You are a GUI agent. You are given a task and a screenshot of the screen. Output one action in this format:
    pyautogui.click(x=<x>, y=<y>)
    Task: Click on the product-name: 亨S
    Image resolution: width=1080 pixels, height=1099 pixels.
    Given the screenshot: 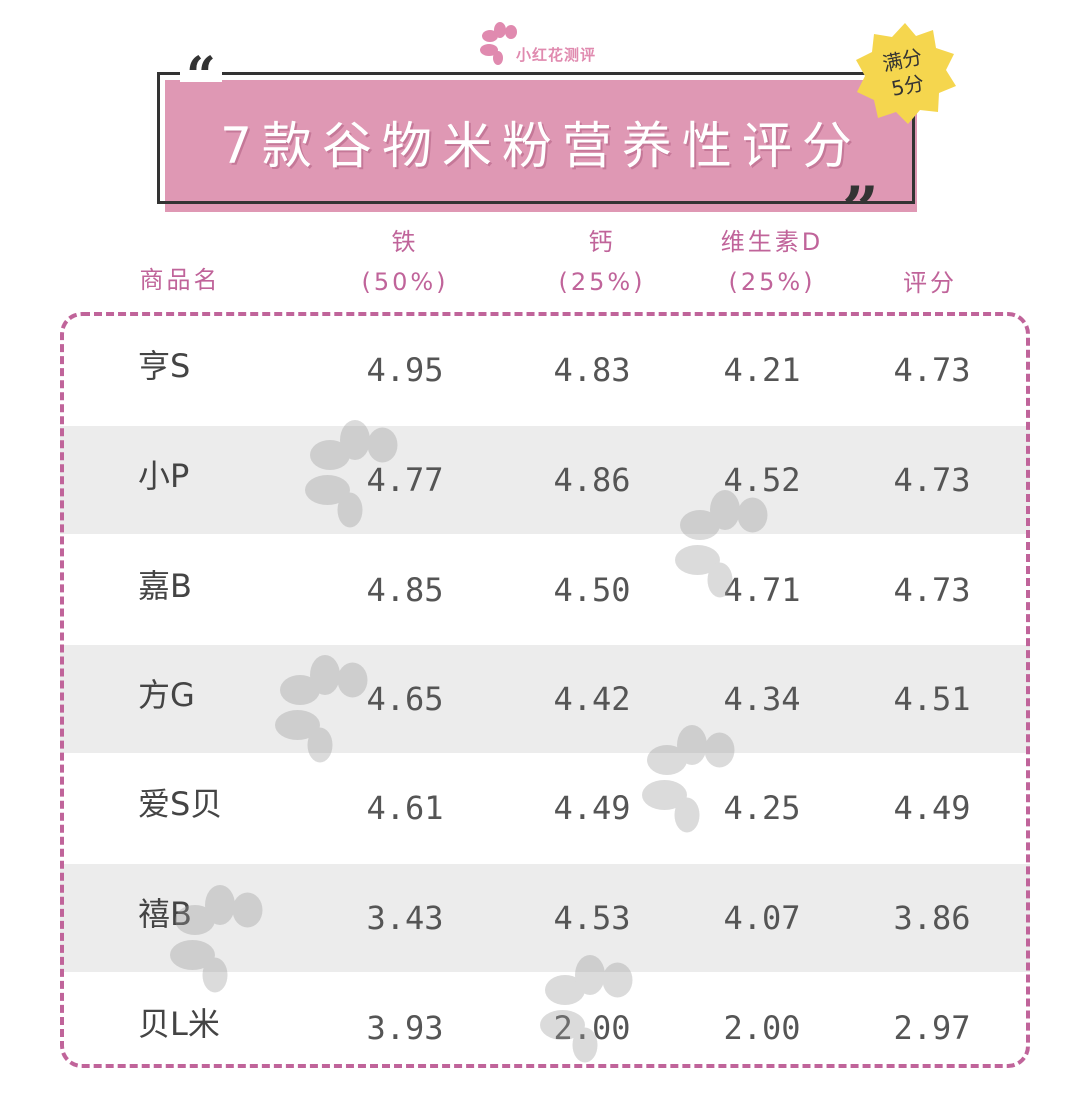 What is the action you would take?
    pyautogui.click(x=164, y=366)
    